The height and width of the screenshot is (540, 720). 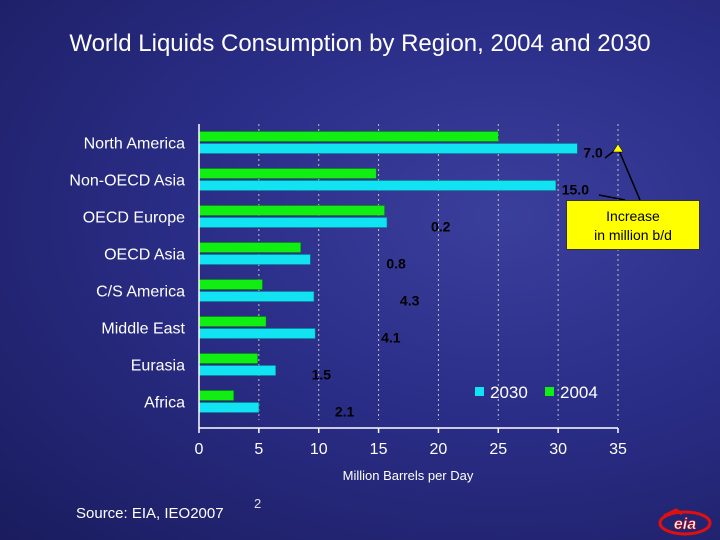 I want to click on category-label: North America, so click(x=134, y=144).